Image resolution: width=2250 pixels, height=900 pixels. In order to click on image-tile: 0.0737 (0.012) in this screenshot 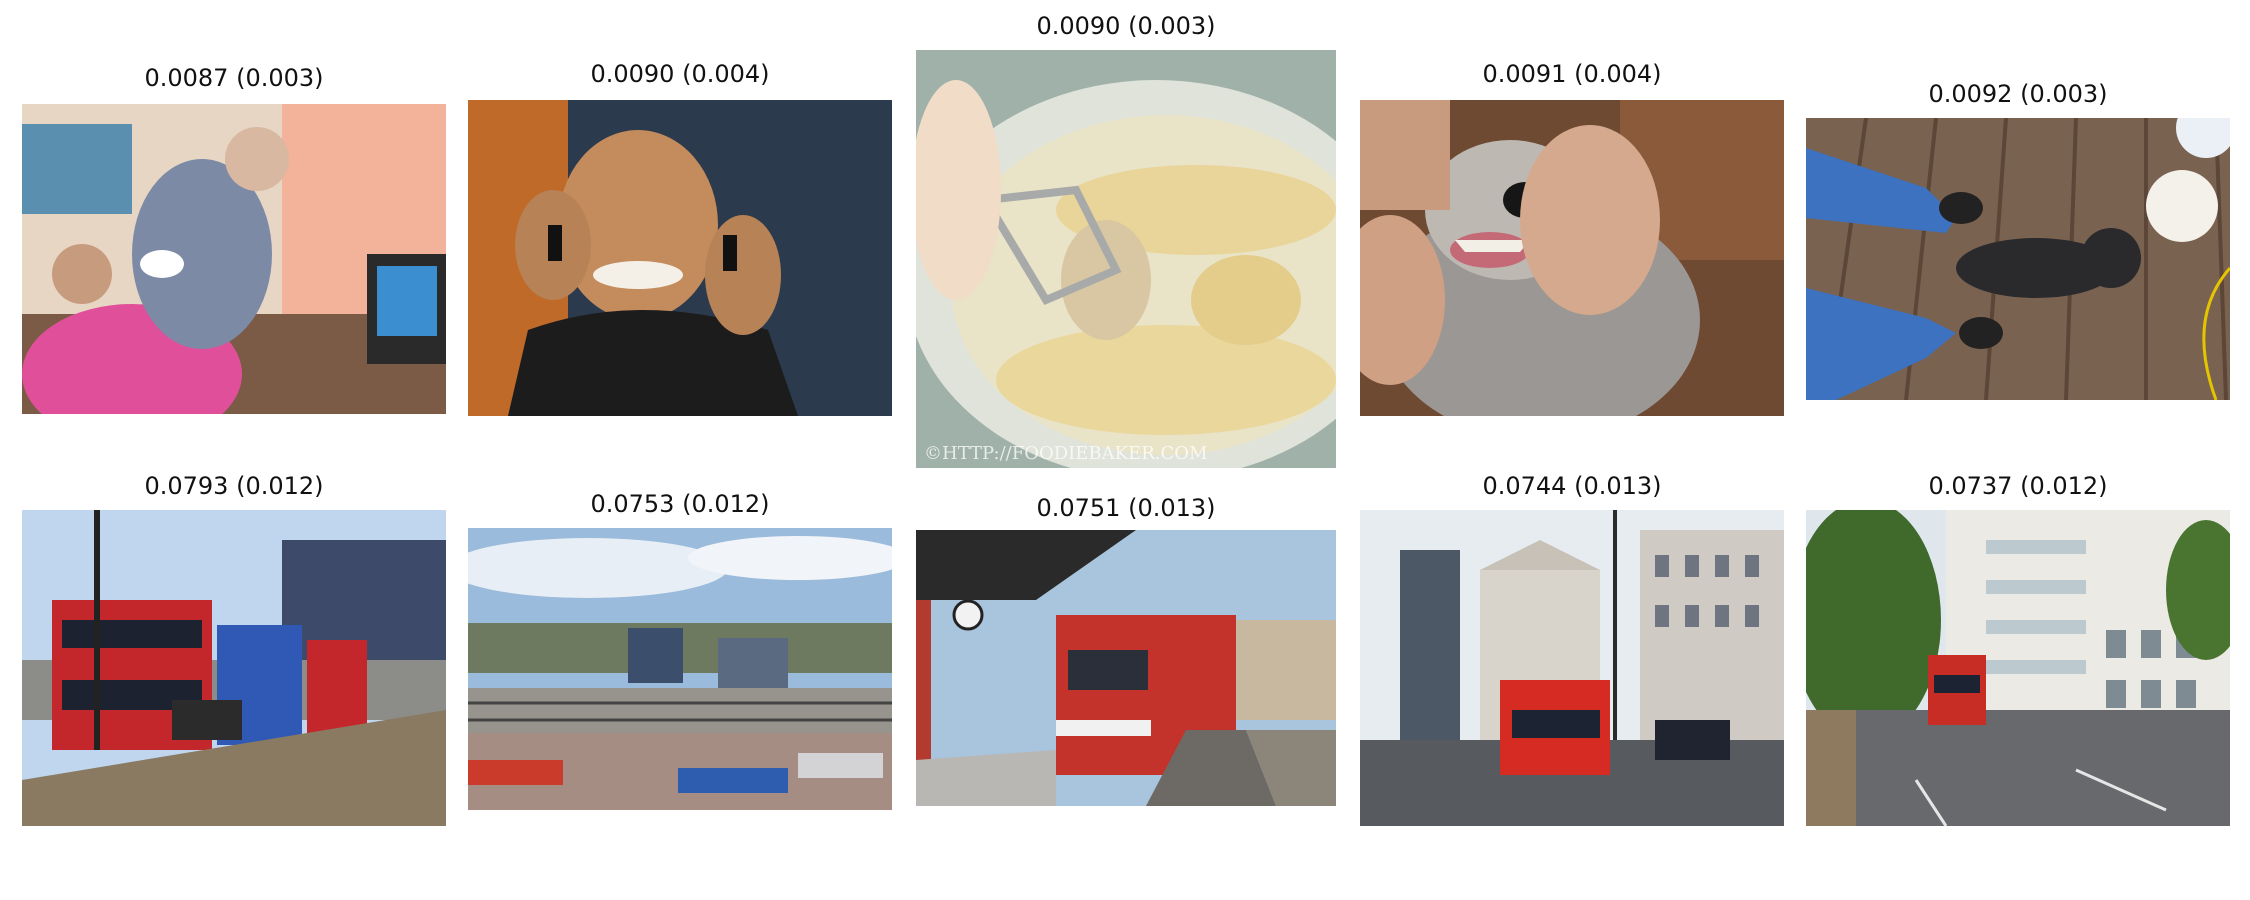, I will do `click(2018, 649)`.